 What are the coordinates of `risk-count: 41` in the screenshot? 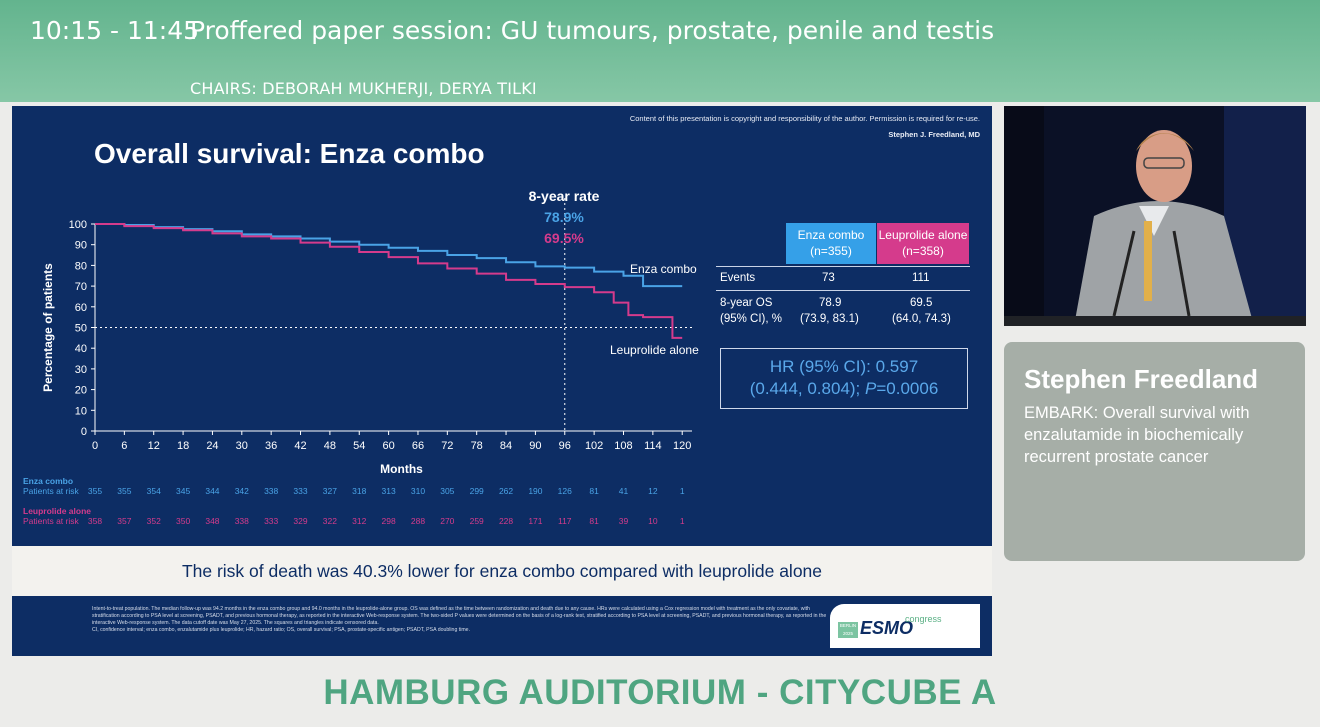 It's located at (624, 491).